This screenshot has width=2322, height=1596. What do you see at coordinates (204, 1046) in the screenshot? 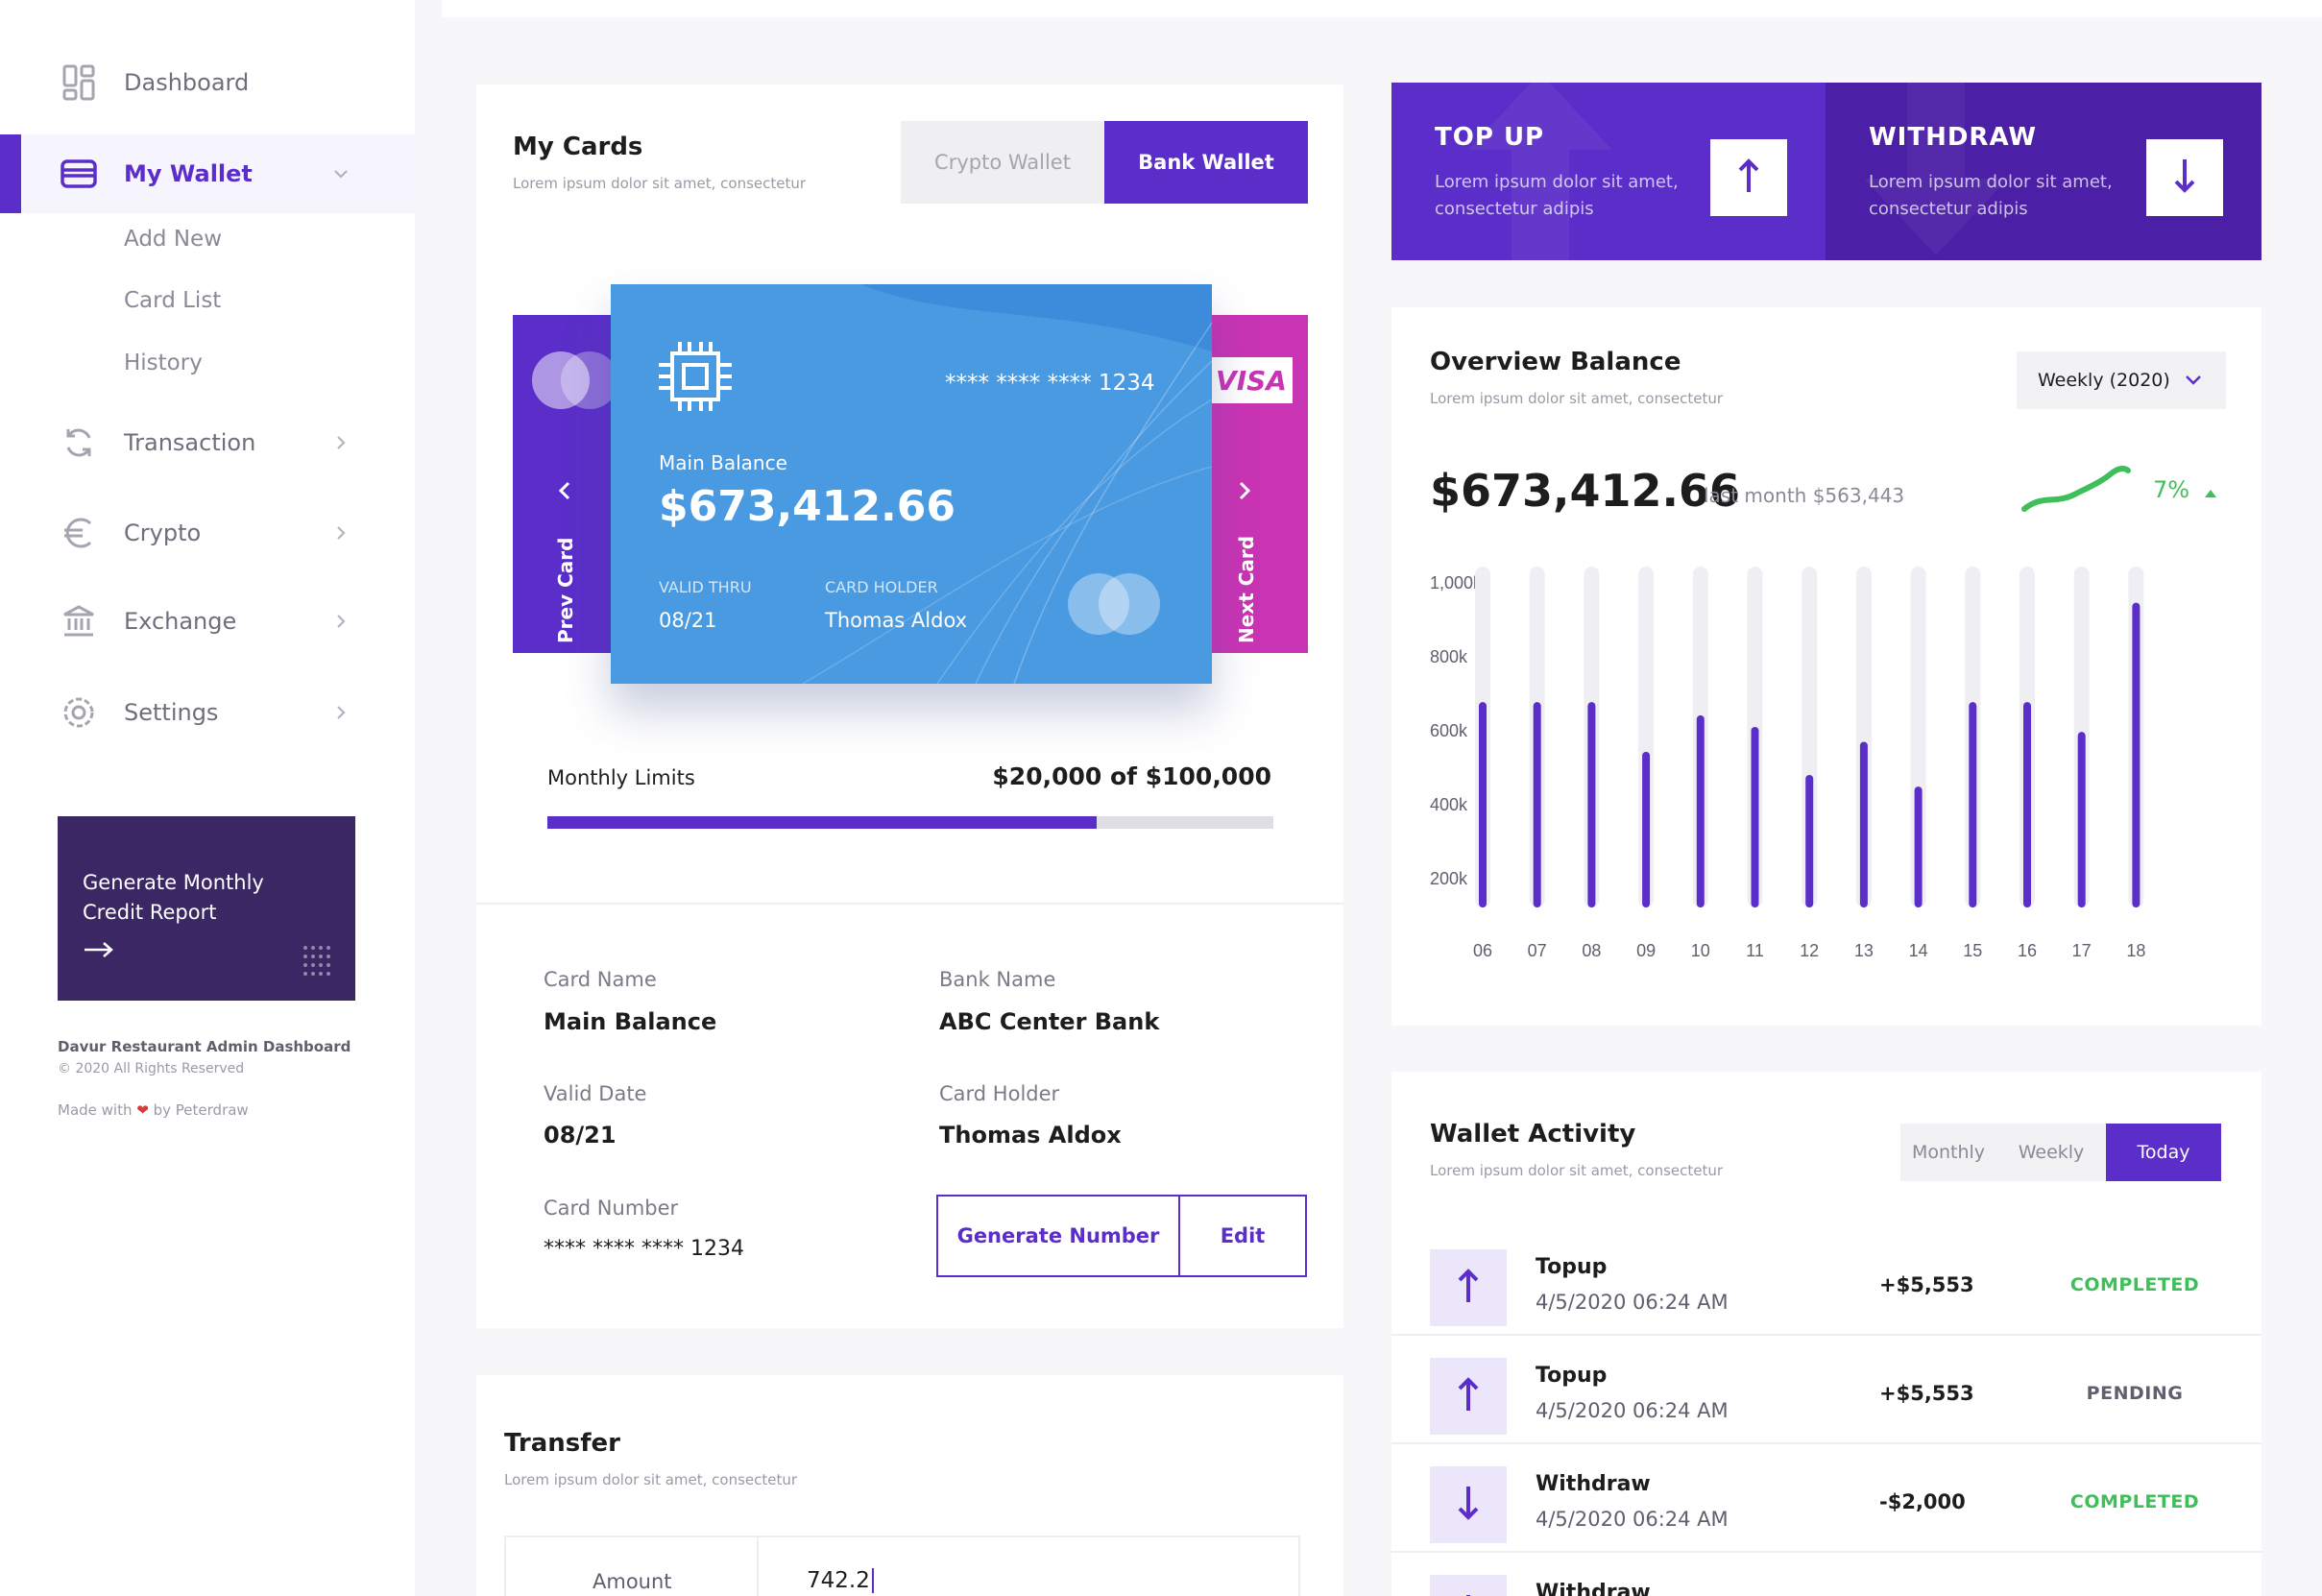
I see `footer-title: Davur Restaurant Admin Dashboard` at bounding box center [204, 1046].